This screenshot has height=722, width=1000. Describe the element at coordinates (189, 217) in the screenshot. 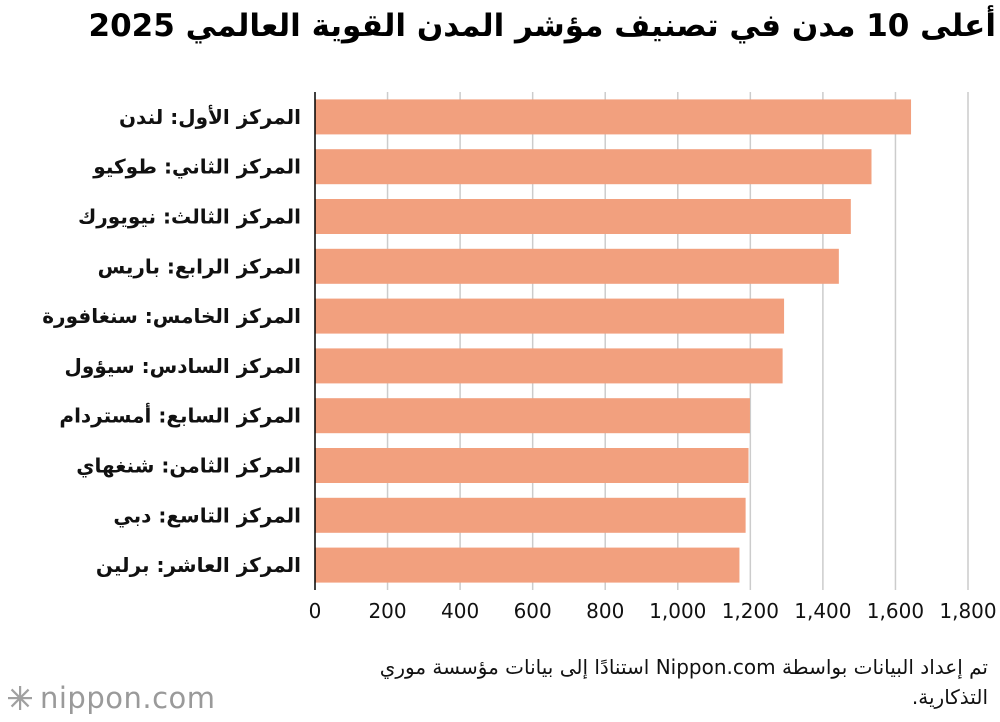

I see `category-label: المركز الثالث: نيويورك` at that location.